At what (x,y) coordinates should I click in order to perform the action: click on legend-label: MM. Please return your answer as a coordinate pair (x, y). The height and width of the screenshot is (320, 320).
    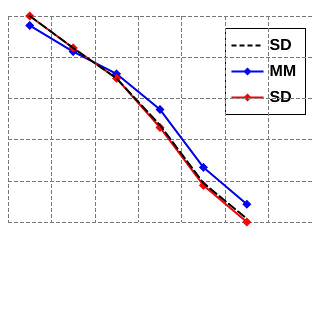
    Looking at the image, I should click on (283, 71).